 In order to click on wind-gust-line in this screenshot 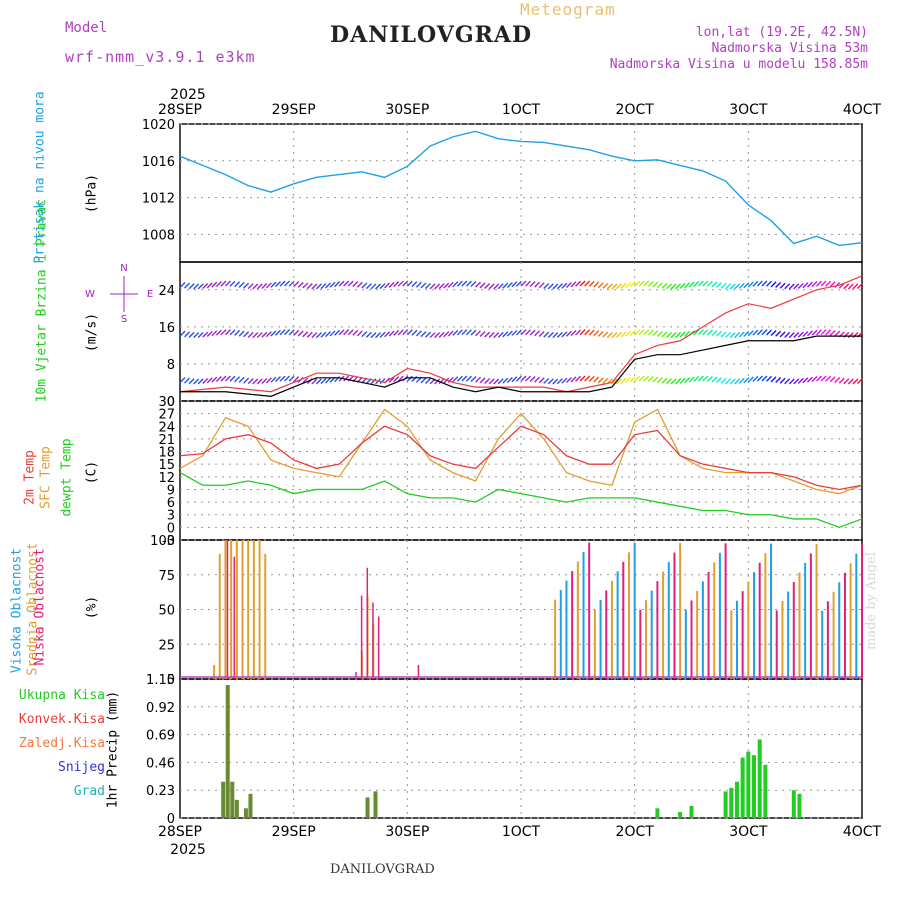, I will do `click(521, 334)`.